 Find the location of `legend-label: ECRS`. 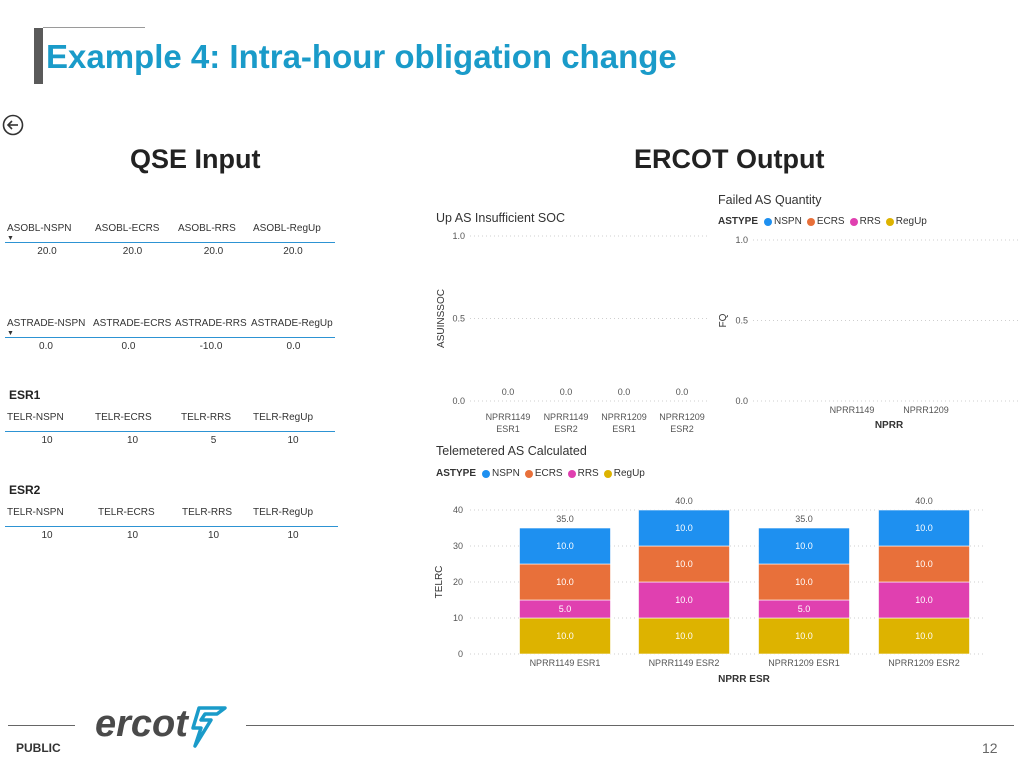

legend-label: ECRS is located at coordinates (830, 221).